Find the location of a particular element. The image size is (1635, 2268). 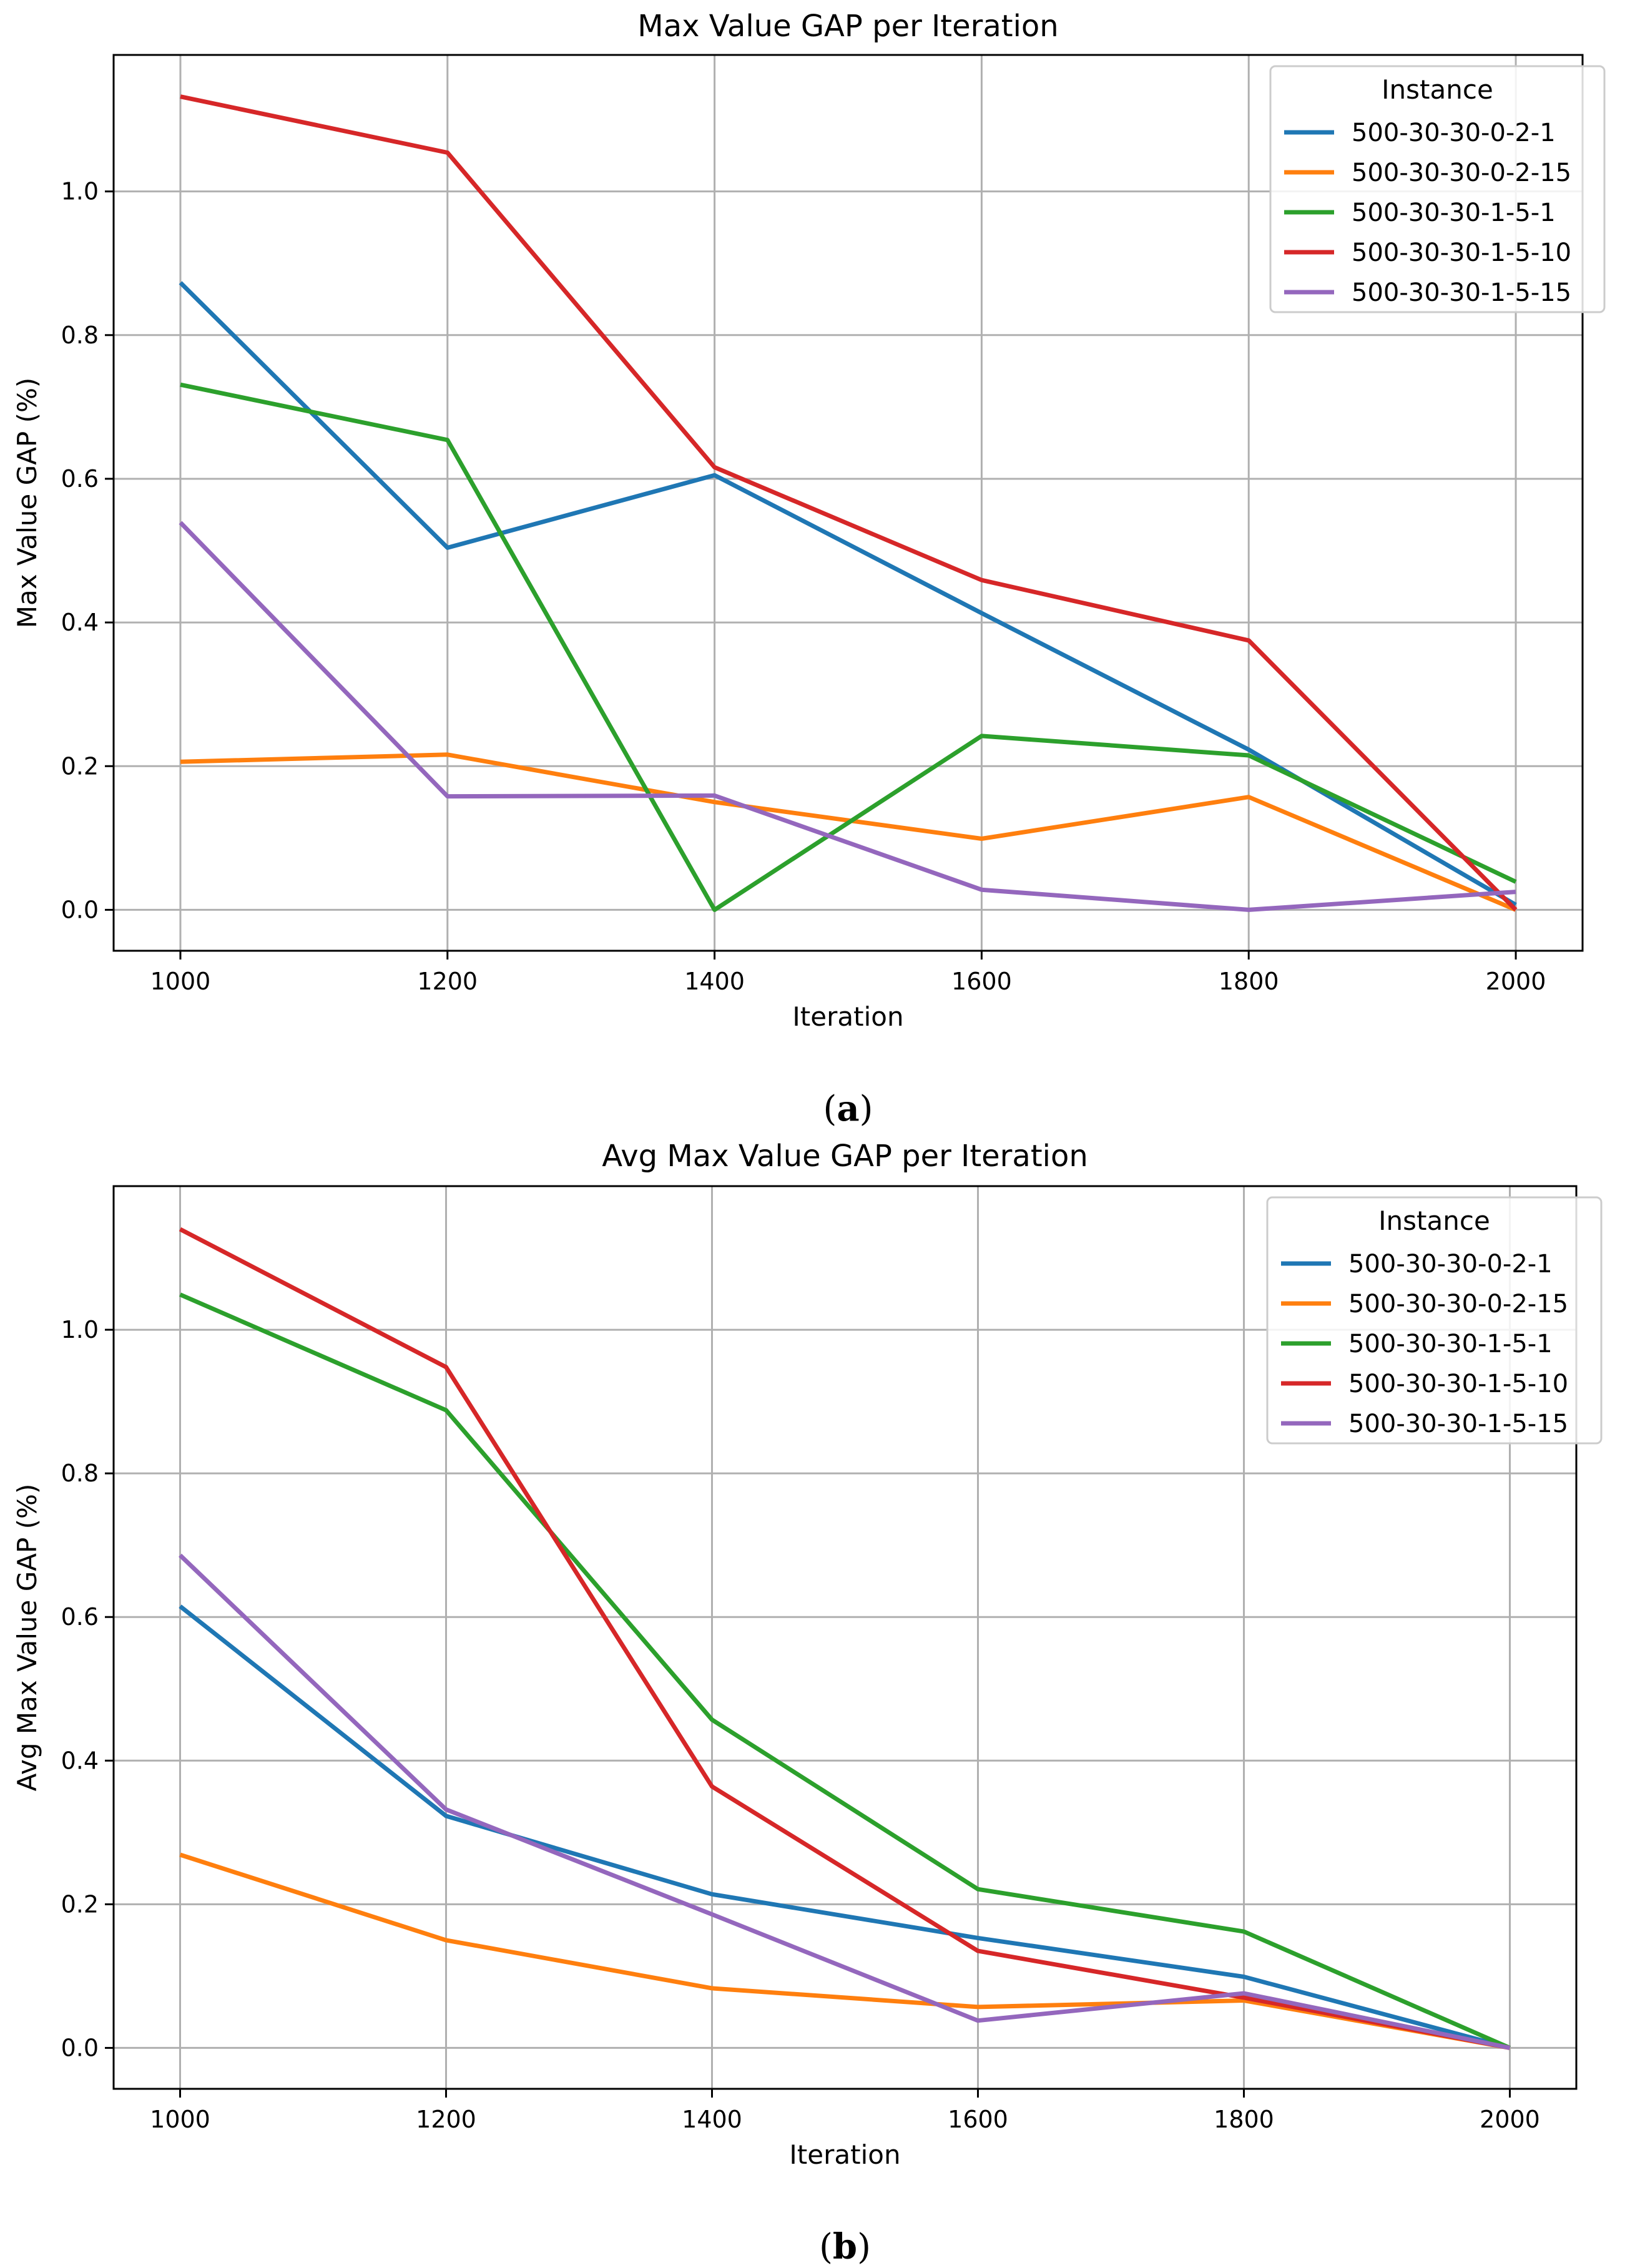

y-axis-label: Max Value GAP (%) is located at coordinates (27, 503).